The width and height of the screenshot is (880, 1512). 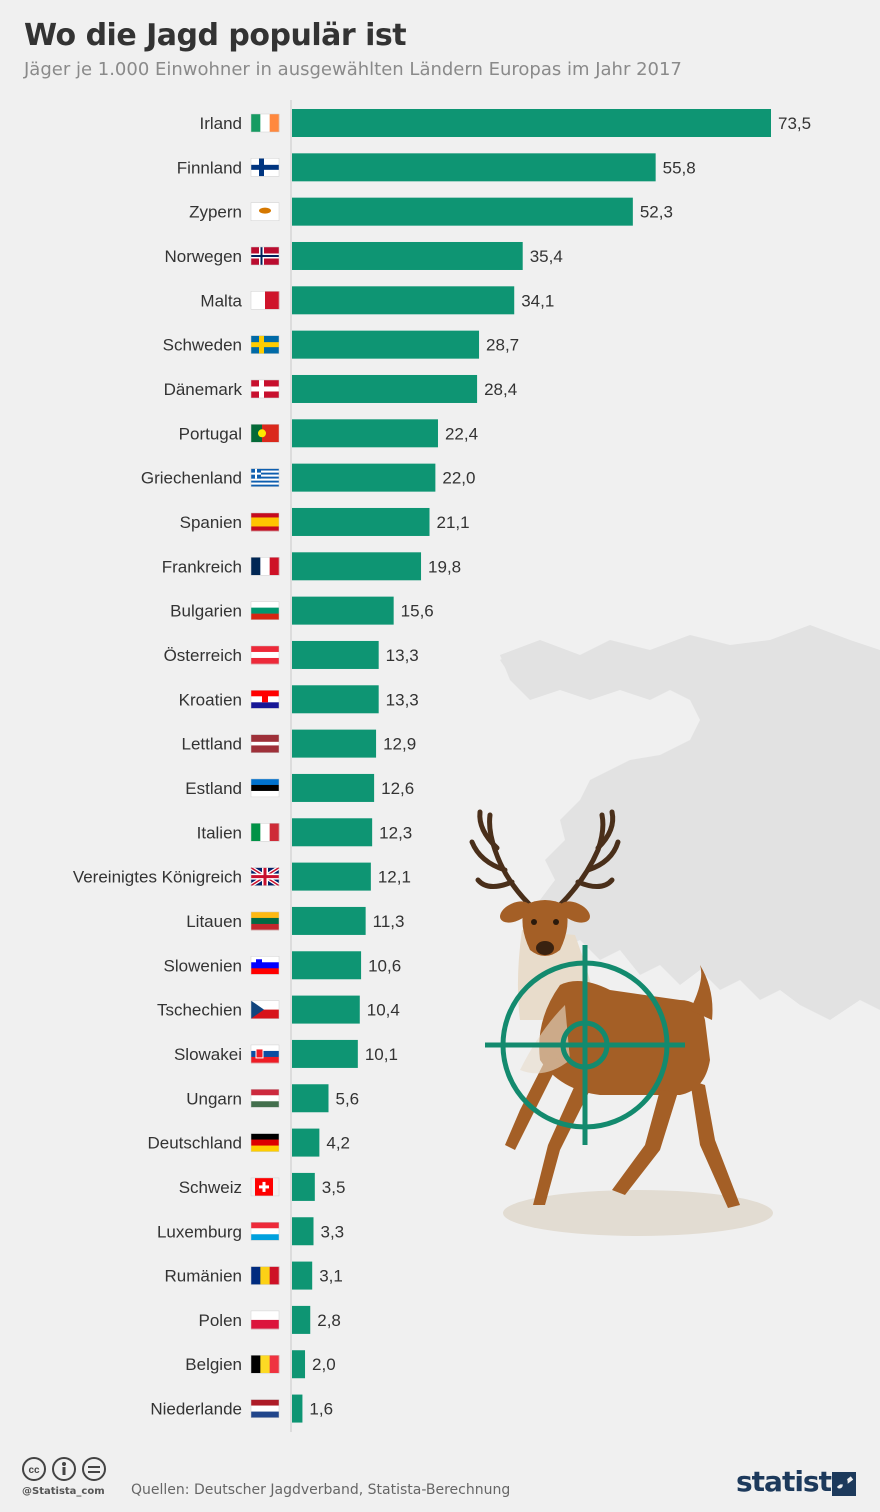 What do you see at coordinates (215, 35) in the screenshot?
I see `chart-title: Wo die Jagd populär ist` at bounding box center [215, 35].